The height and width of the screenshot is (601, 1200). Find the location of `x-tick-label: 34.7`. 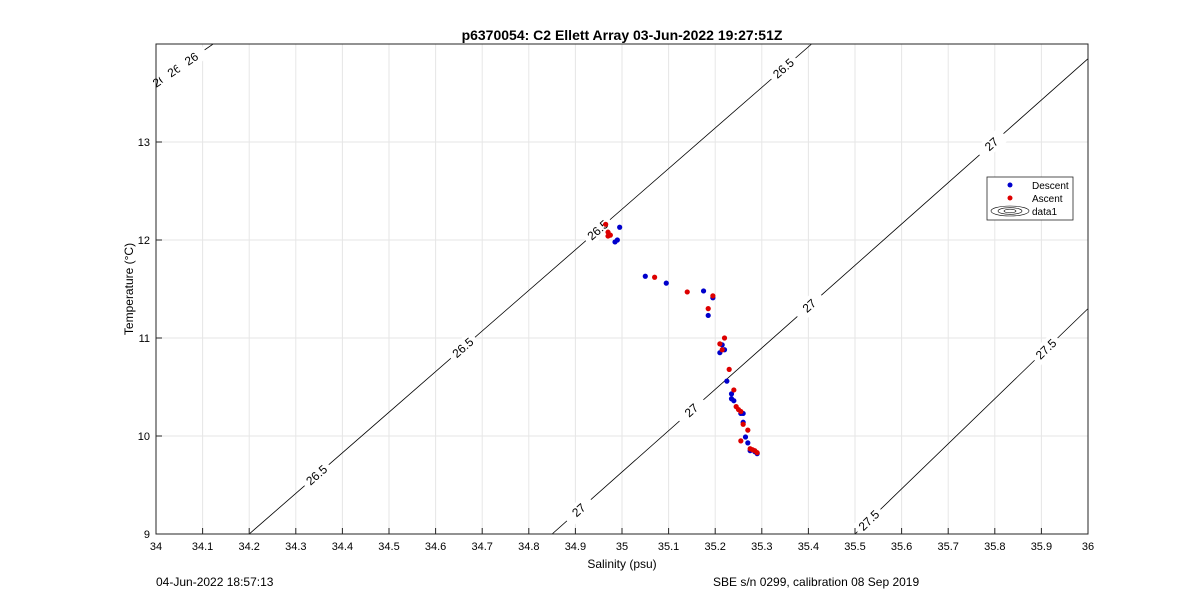

x-tick-label: 34.7 is located at coordinates (481, 547).